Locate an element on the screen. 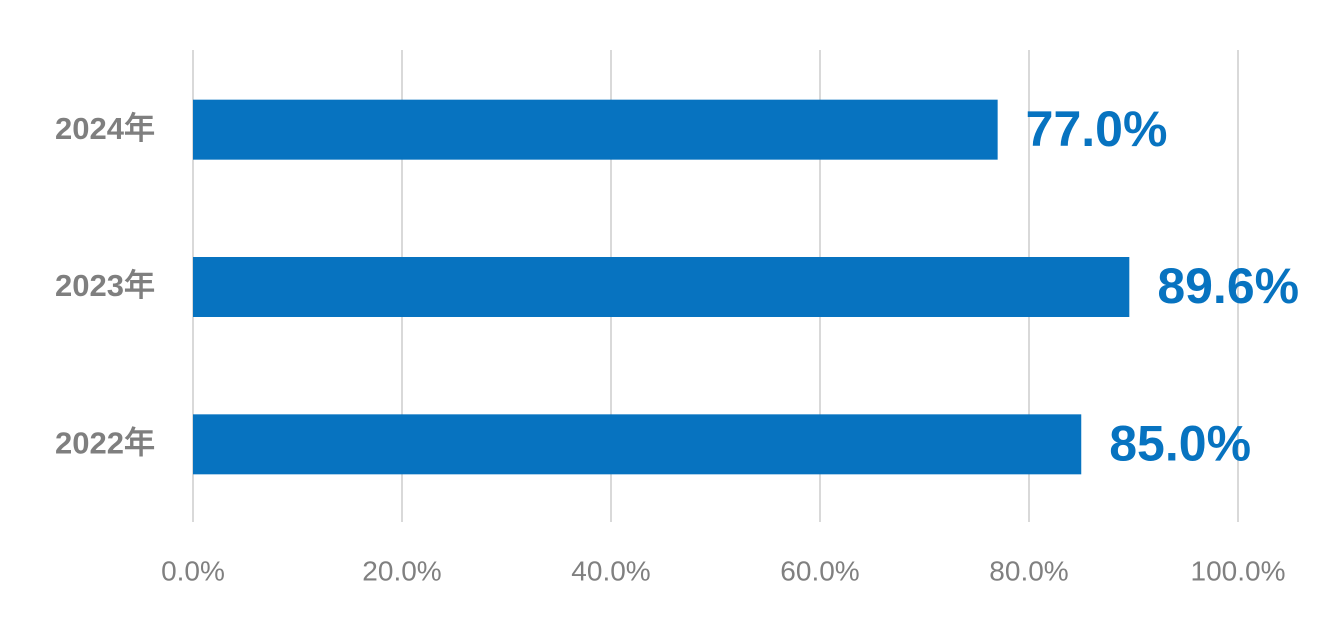 This screenshot has height=622, width=1343. value-label: 77.0% is located at coordinates (1097, 129).